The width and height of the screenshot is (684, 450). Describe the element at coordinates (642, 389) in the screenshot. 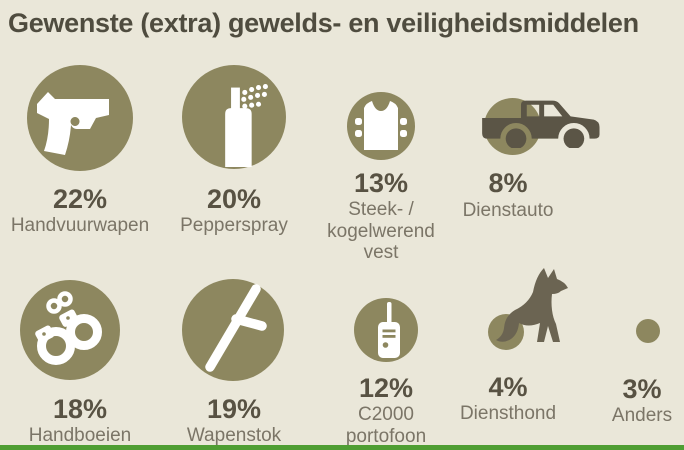

I see `percent-value: 3%` at that location.